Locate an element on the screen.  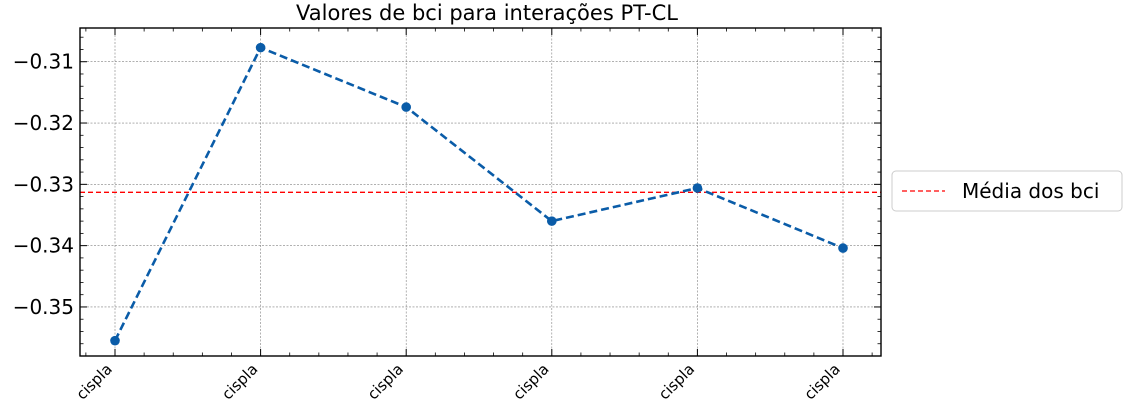
legend: Média dos bci is located at coordinates (1007, 191).